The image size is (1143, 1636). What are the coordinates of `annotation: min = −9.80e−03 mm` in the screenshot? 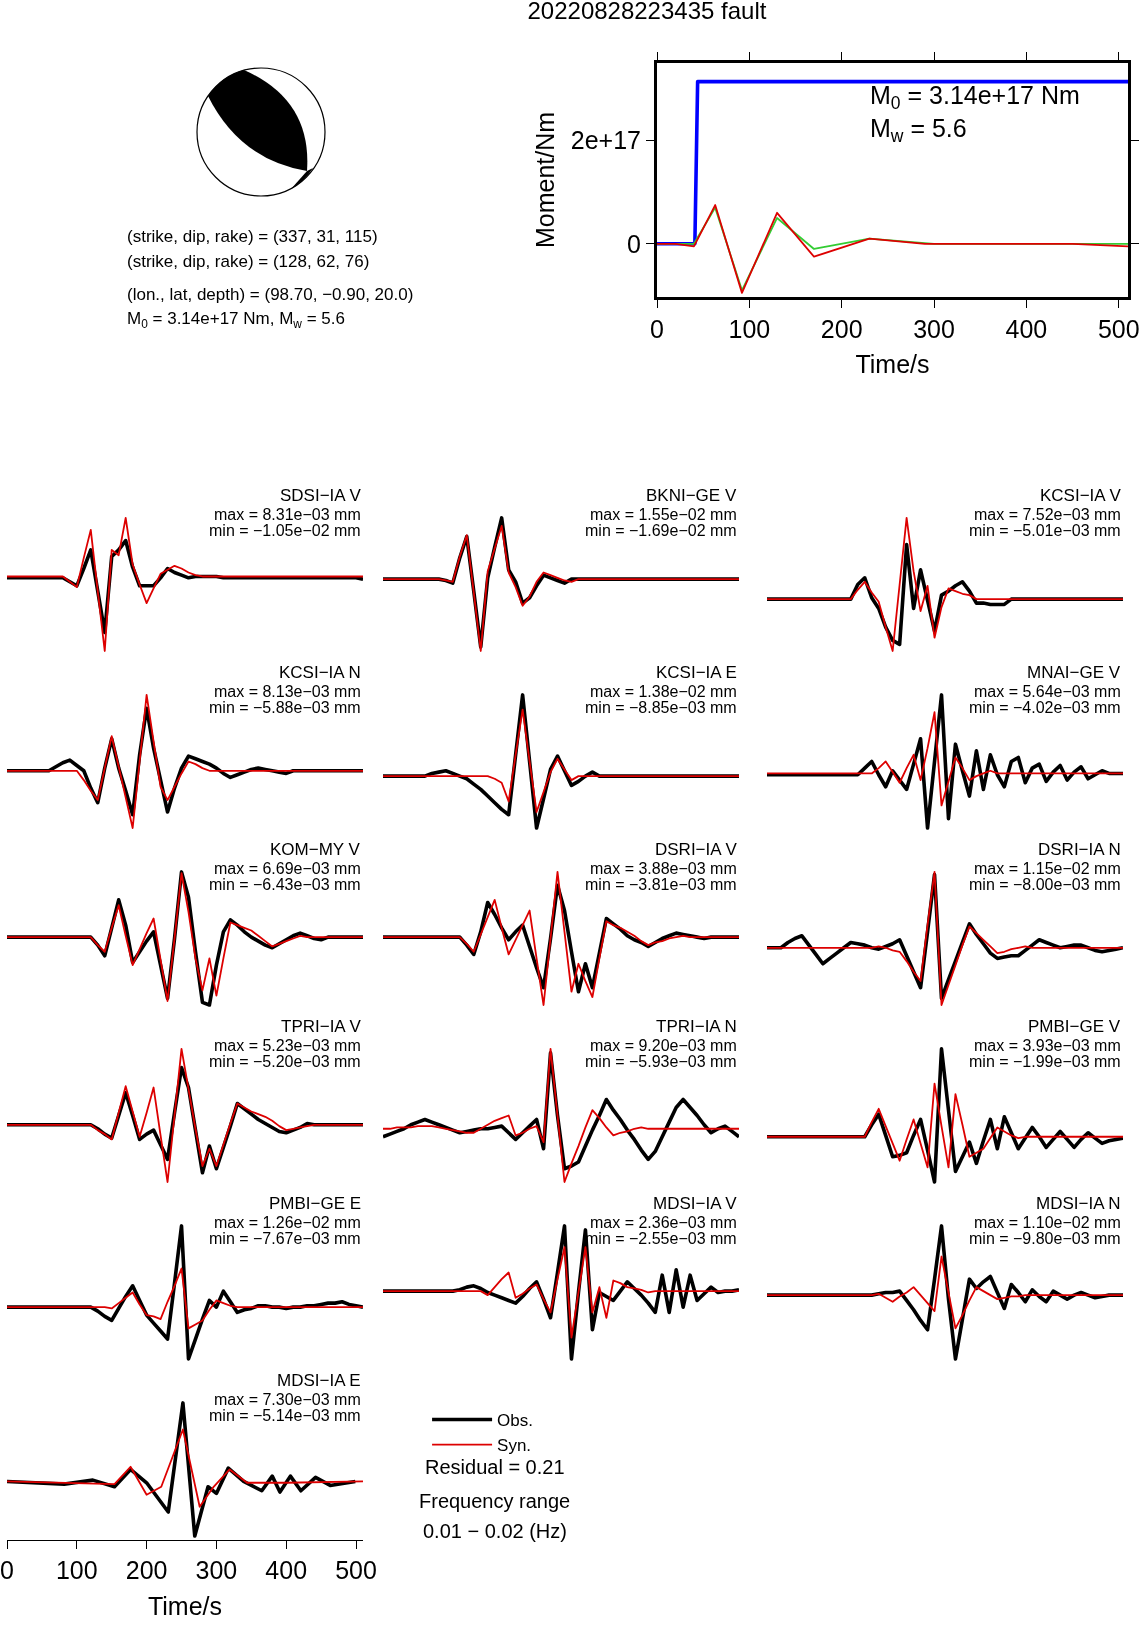 It's located at (1045, 1238).